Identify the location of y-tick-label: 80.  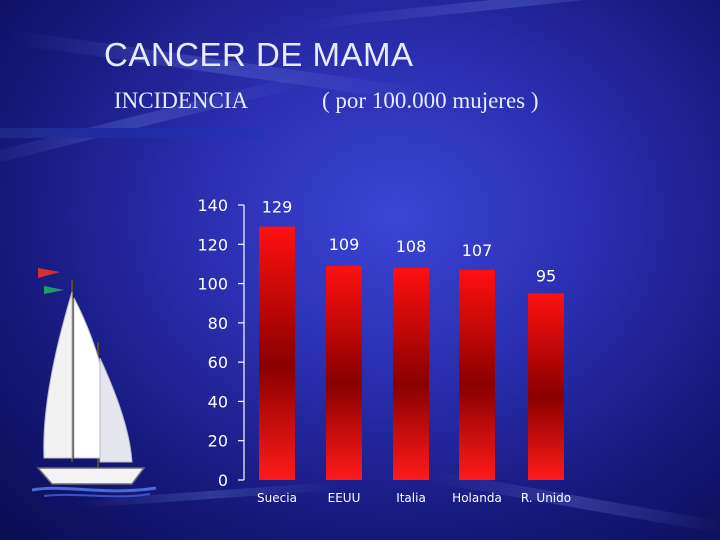
(218, 323).